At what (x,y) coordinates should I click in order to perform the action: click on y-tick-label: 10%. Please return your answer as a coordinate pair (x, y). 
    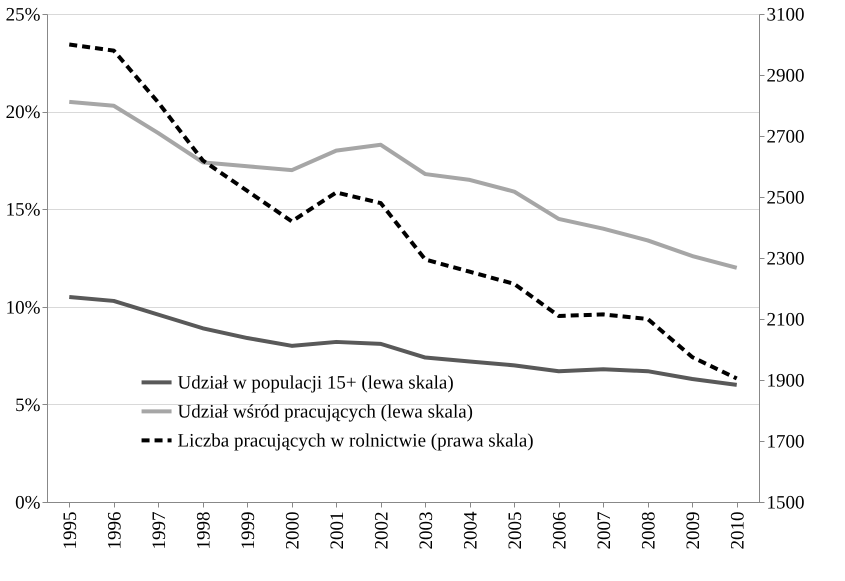
    Looking at the image, I should click on (23, 307).